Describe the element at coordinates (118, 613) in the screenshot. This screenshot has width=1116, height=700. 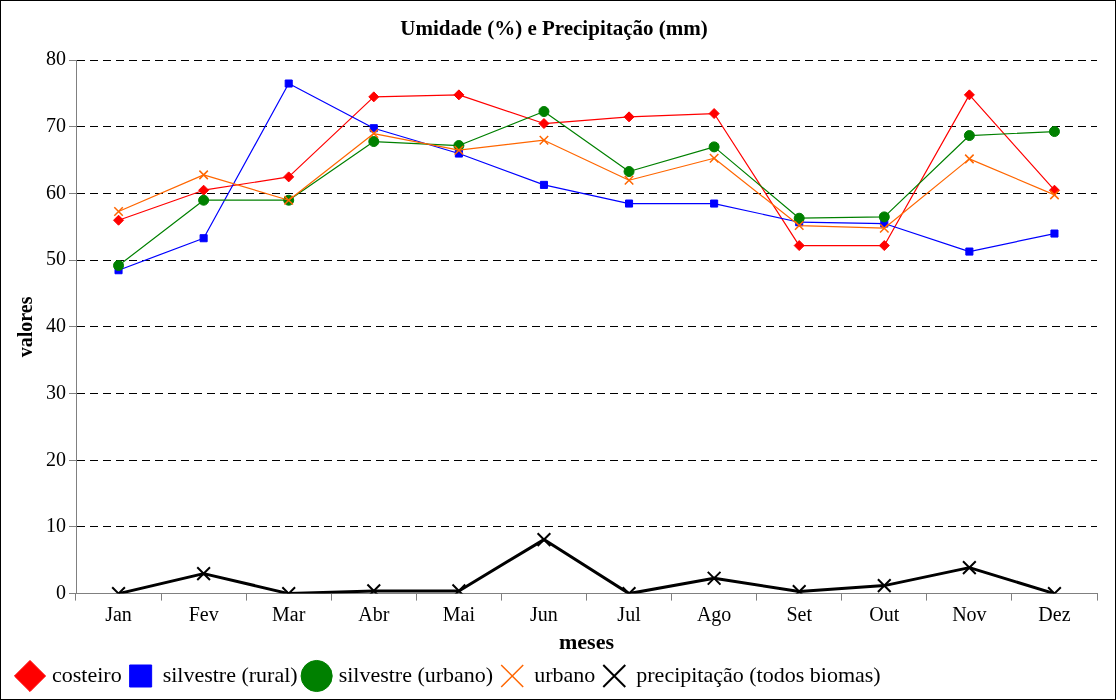
I see `x-tick-label: Jan` at that location.